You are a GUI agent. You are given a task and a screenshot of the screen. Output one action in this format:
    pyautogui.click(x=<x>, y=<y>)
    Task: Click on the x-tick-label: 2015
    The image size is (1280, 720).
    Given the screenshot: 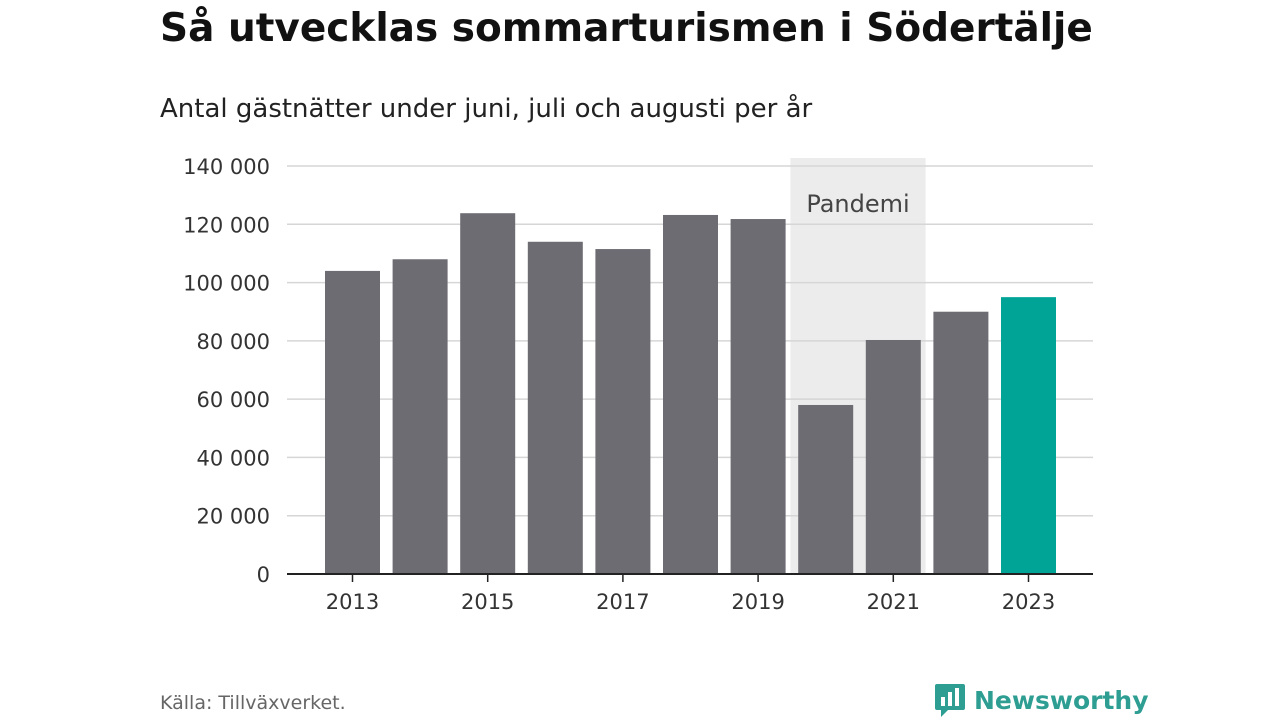 What is the action you would take?
    pyautogui.click(x=487, y=602)
    